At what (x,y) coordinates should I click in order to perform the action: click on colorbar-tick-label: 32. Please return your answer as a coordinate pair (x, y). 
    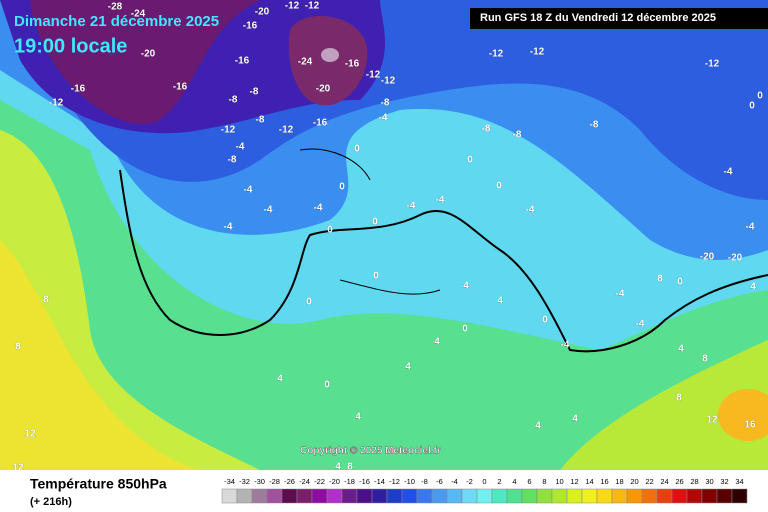
    Looking at the image, I should click on (724, 481).